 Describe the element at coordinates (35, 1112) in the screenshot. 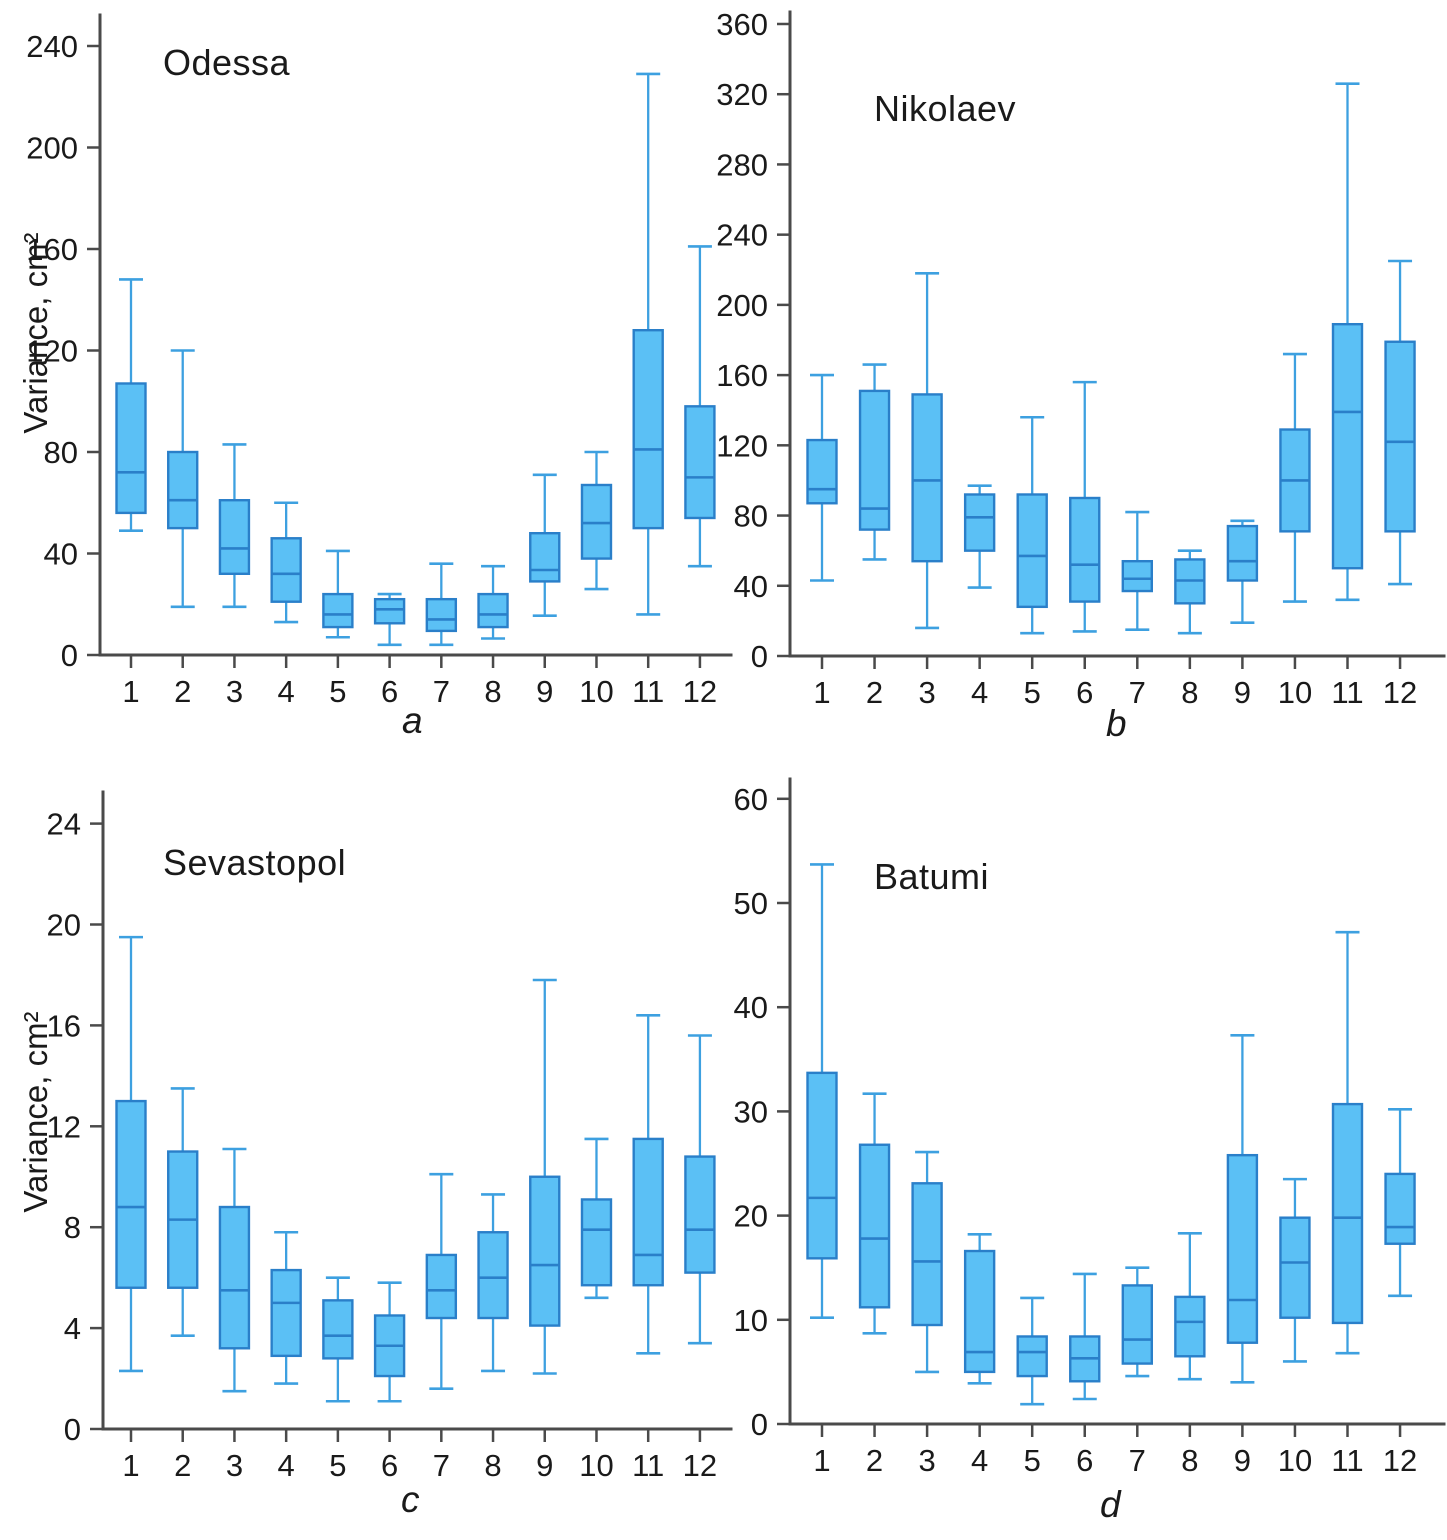

I see `y-axis-label-sevastopol: Variance, cm²` at that location.